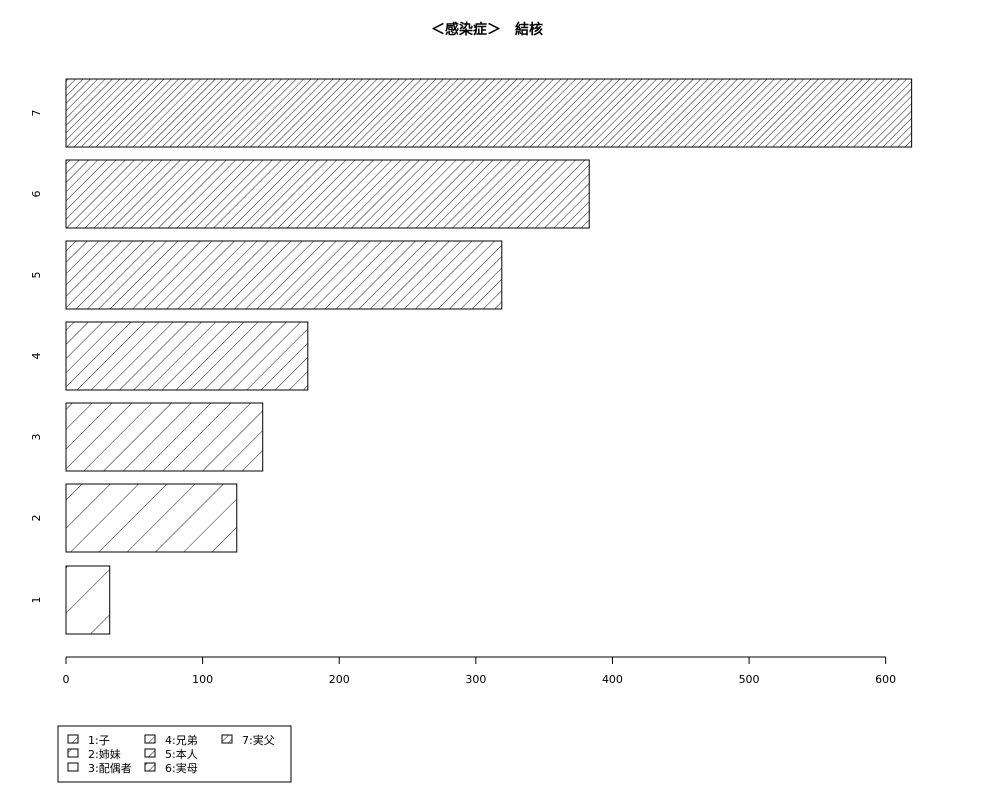 This screenshot has width=1000, height=804. What do you see at coordinates (181, 768) in the screenshot?
I see `legend-label-6: 6:実母` at bounding box center [181, 768].